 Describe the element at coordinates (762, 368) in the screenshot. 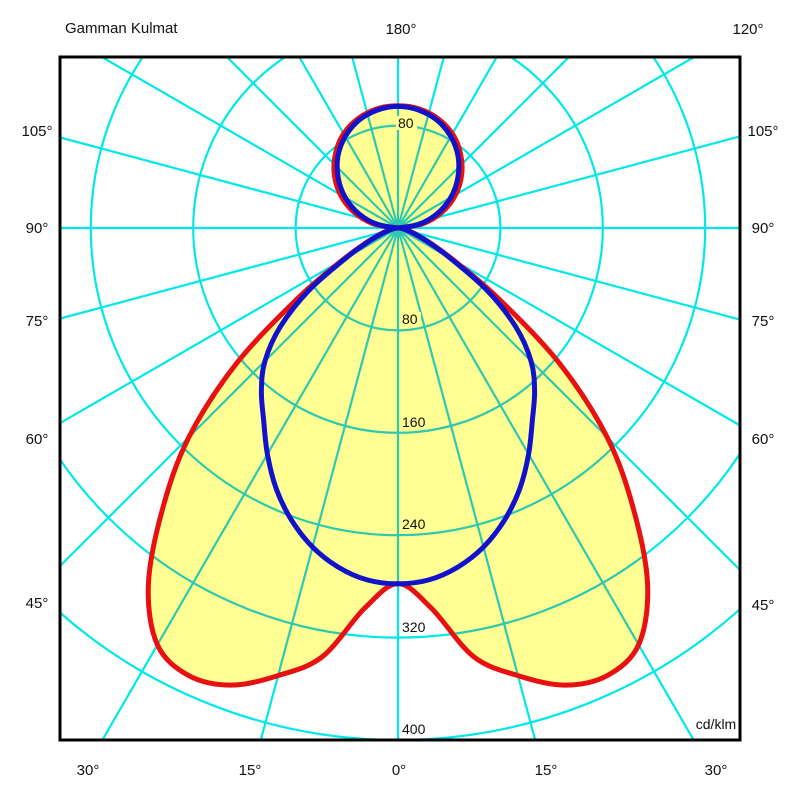

I see `gamma-angle-labels-right: 105° 90° 75° 60° 45°` at that location.